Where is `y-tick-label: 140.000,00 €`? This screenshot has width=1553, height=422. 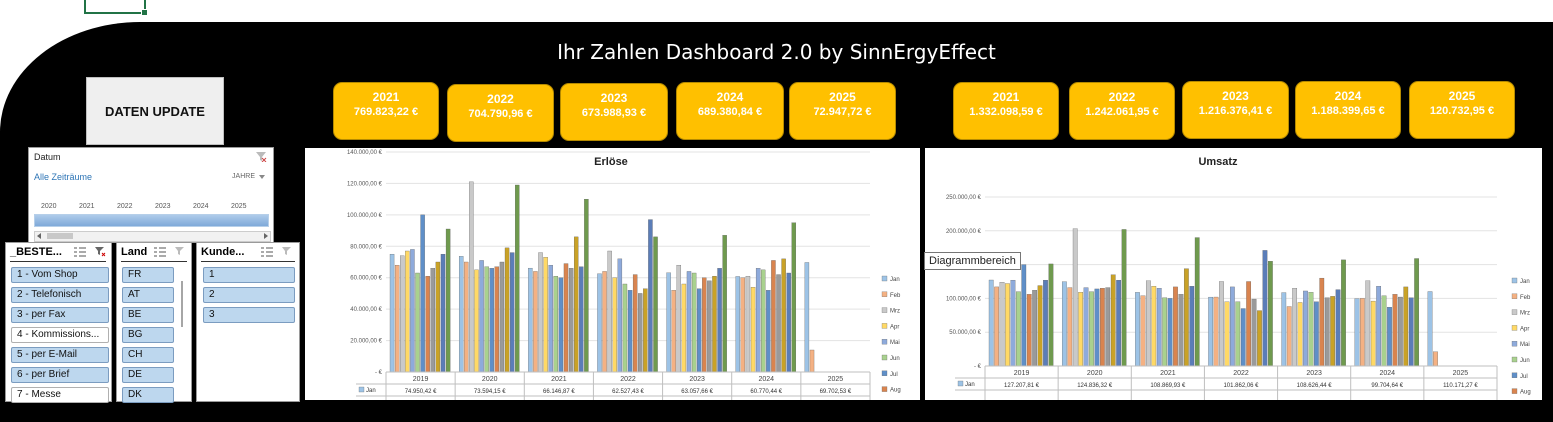 y-tick-label: 140.000,00 € is located at coordinates (365, 153).